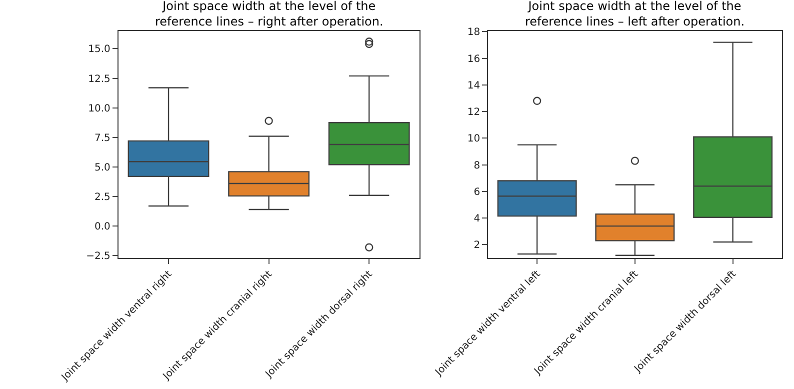  Describe the element at coordinates (473, 59) in the screenshot. I see `y-tick-label: 16` at that location.